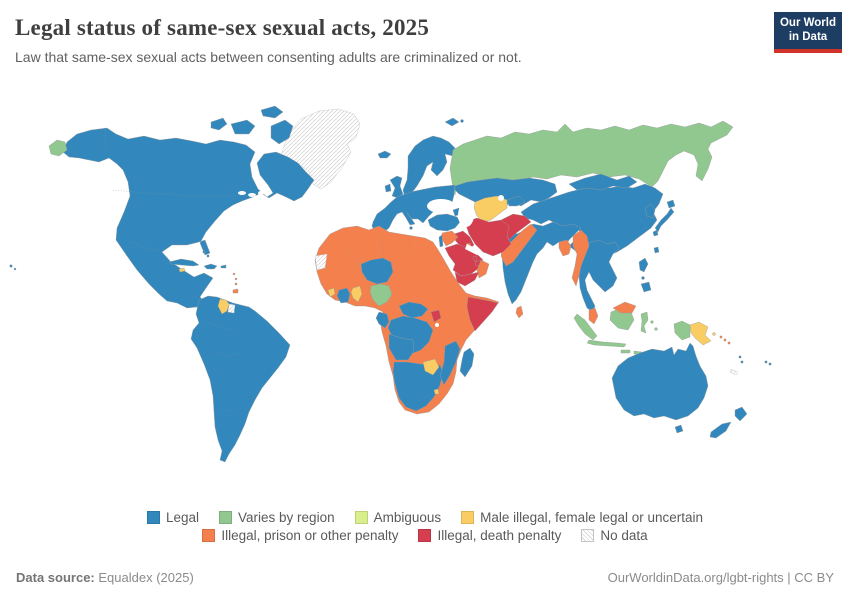 The height and width of the screenshot is (600, 850). Describe the element at coordinates (321, 262) in the screenshot. I see `region-western-sahara` at that location.